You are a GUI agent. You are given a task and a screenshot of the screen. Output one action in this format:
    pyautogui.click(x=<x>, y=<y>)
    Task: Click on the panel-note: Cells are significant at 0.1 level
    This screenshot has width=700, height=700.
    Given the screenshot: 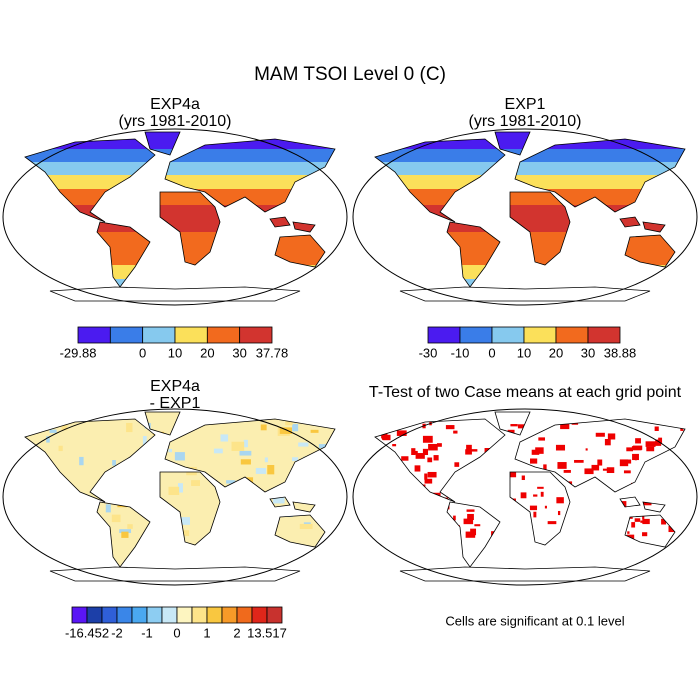 What is the action you would take?
    pyautogui.click(x=534, y=620)
    